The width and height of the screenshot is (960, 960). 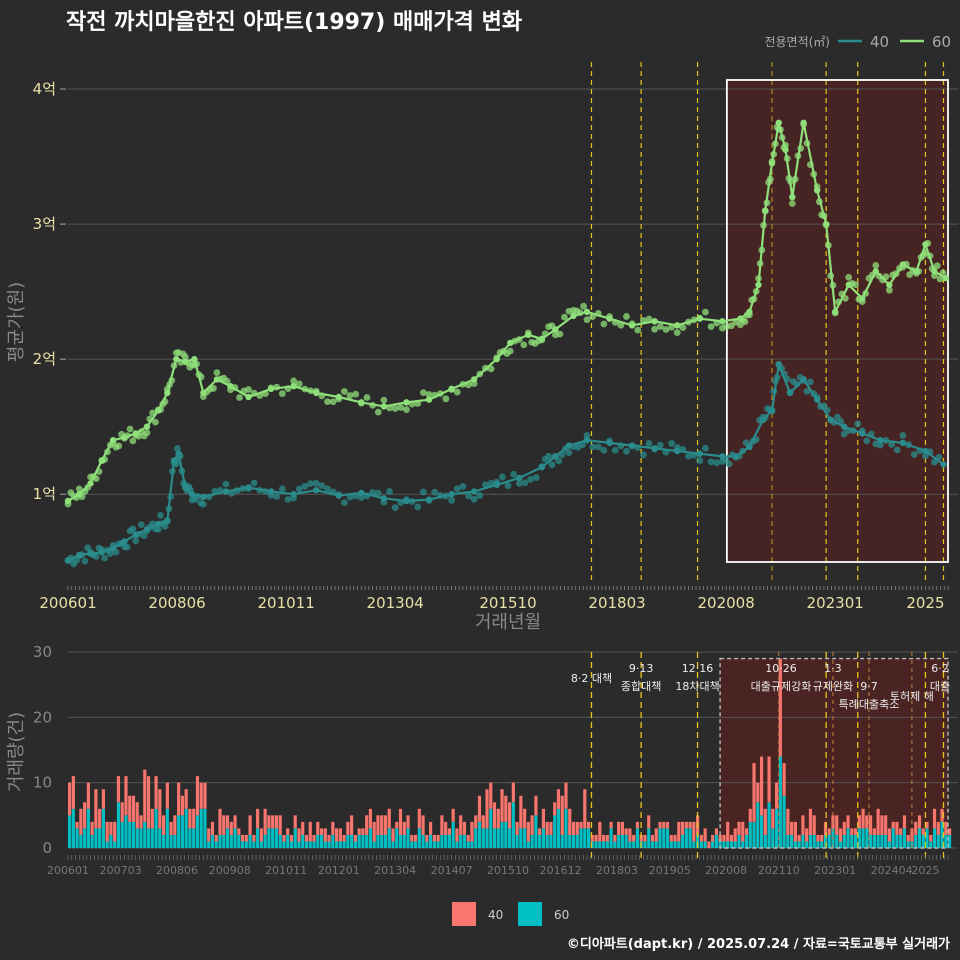 What do you see at coordinates (339, 870) in the screenshot?
I see `x-tick-label: 201201` at bounding box center [339, 870].